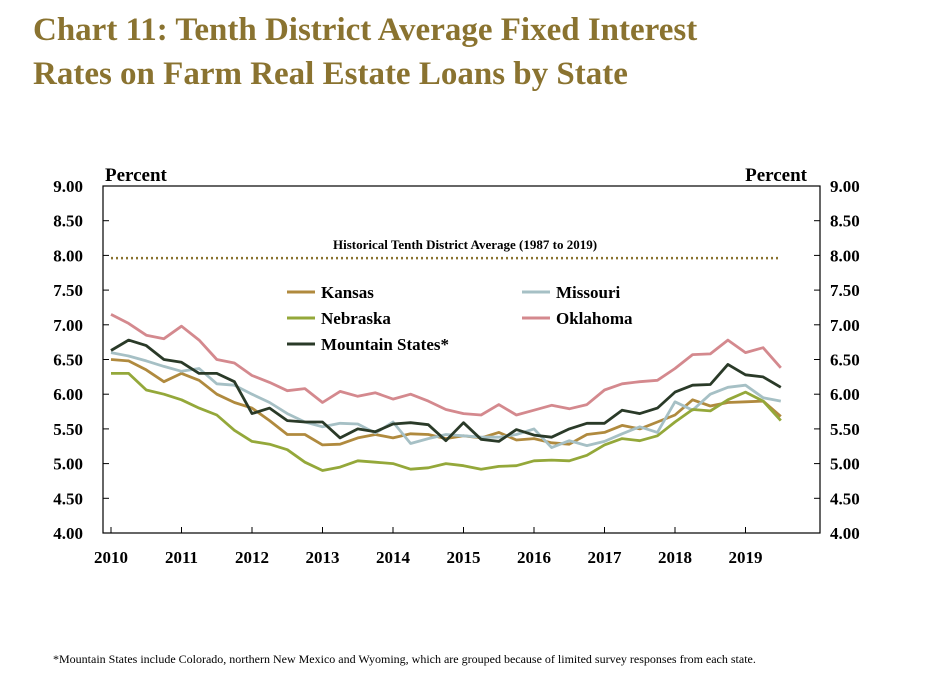  Describe the element at coordinates (68, 533) in the screenshot. I see `y-tick-label-left: 4.00` at that location.